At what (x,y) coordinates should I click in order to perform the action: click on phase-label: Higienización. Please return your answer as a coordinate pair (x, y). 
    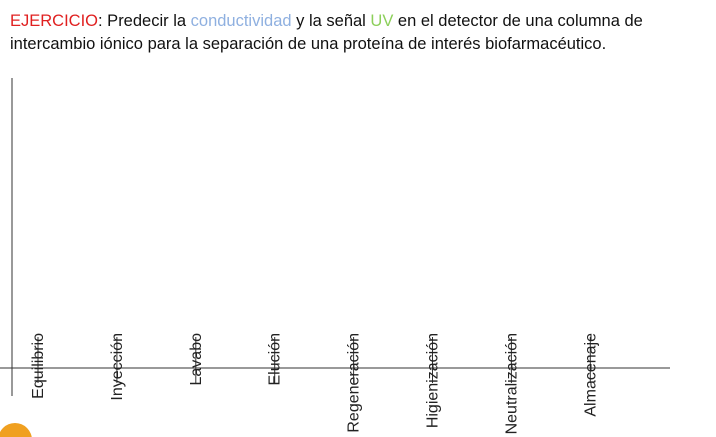
    Looking at the image, I should click on (433, 380).